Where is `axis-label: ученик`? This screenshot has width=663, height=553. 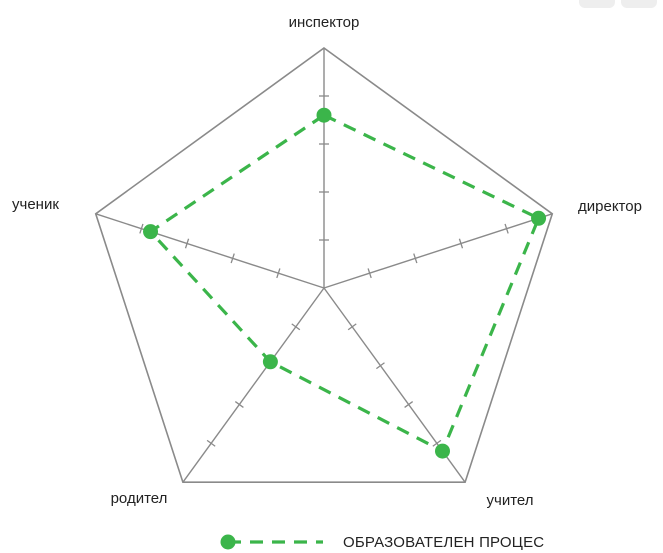
axis-label: ученик is located at coordinates (35, 204).